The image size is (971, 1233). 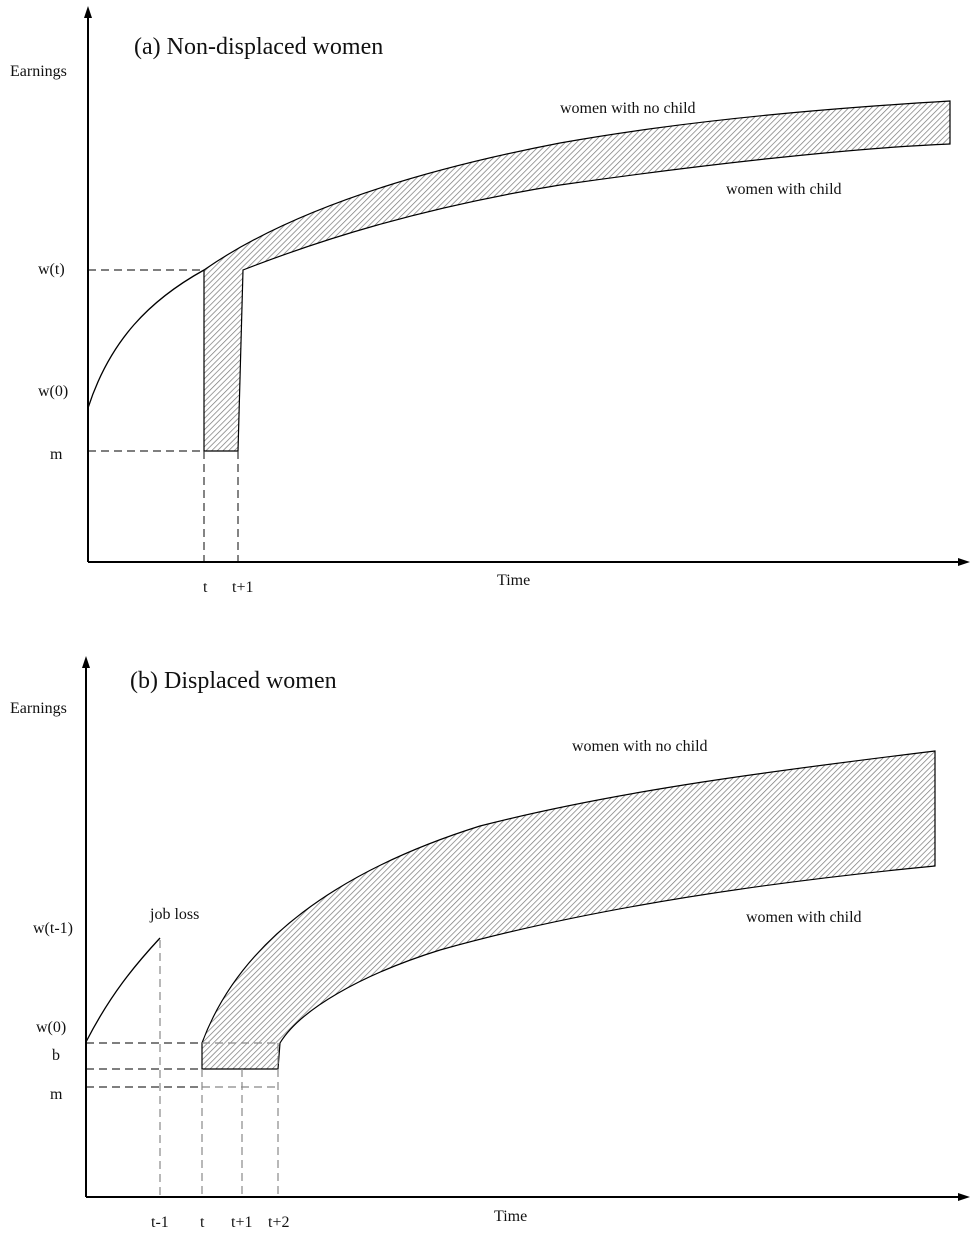 I want to click on panel-a-tick-t1: t+1, so click(x=242, y=587).